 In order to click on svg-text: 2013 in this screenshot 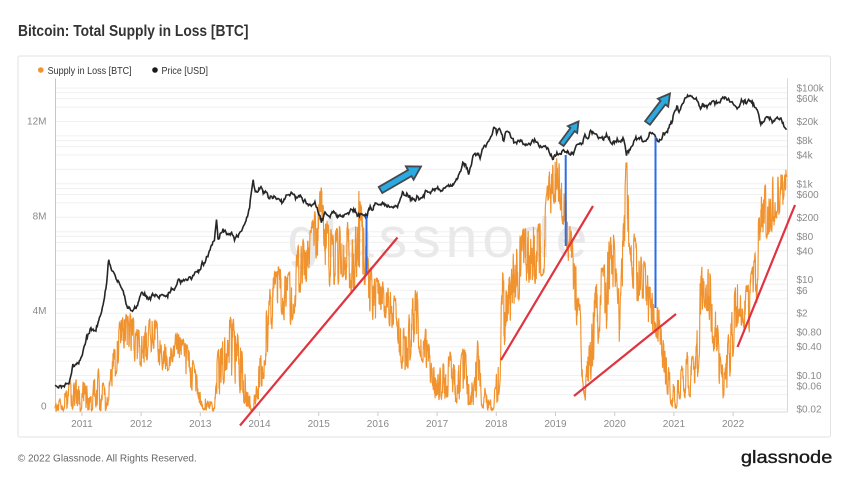, I will do `click(200, 424)`.